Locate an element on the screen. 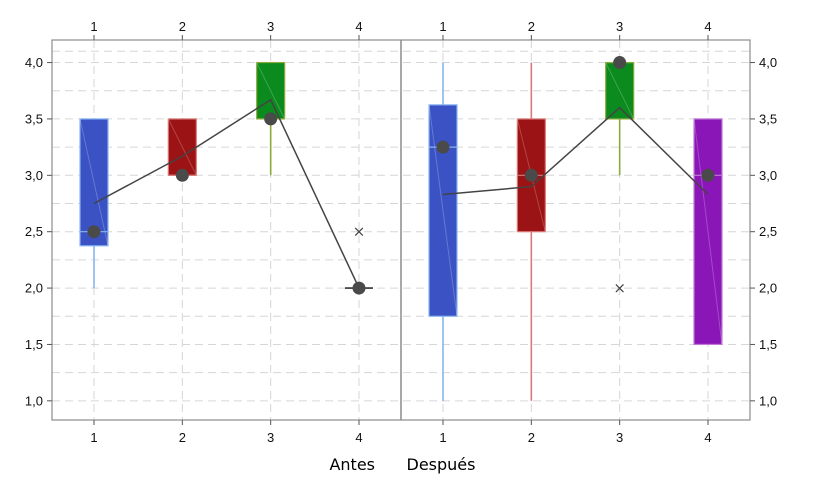 This screenshot has height=493, width=813. y-tick-label-right: 3,5 is located at coordinates (768, 118).